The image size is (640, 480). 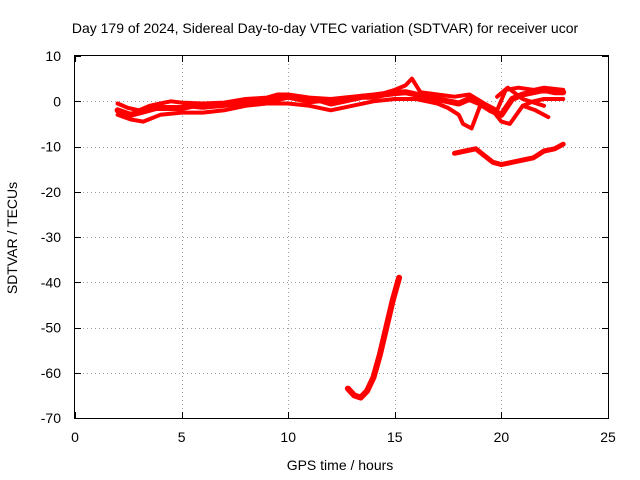 What do you see at coordinates (51, 418) in the screenshot?
I see `y-tick-label: -70` at bounding box center [51, 418].